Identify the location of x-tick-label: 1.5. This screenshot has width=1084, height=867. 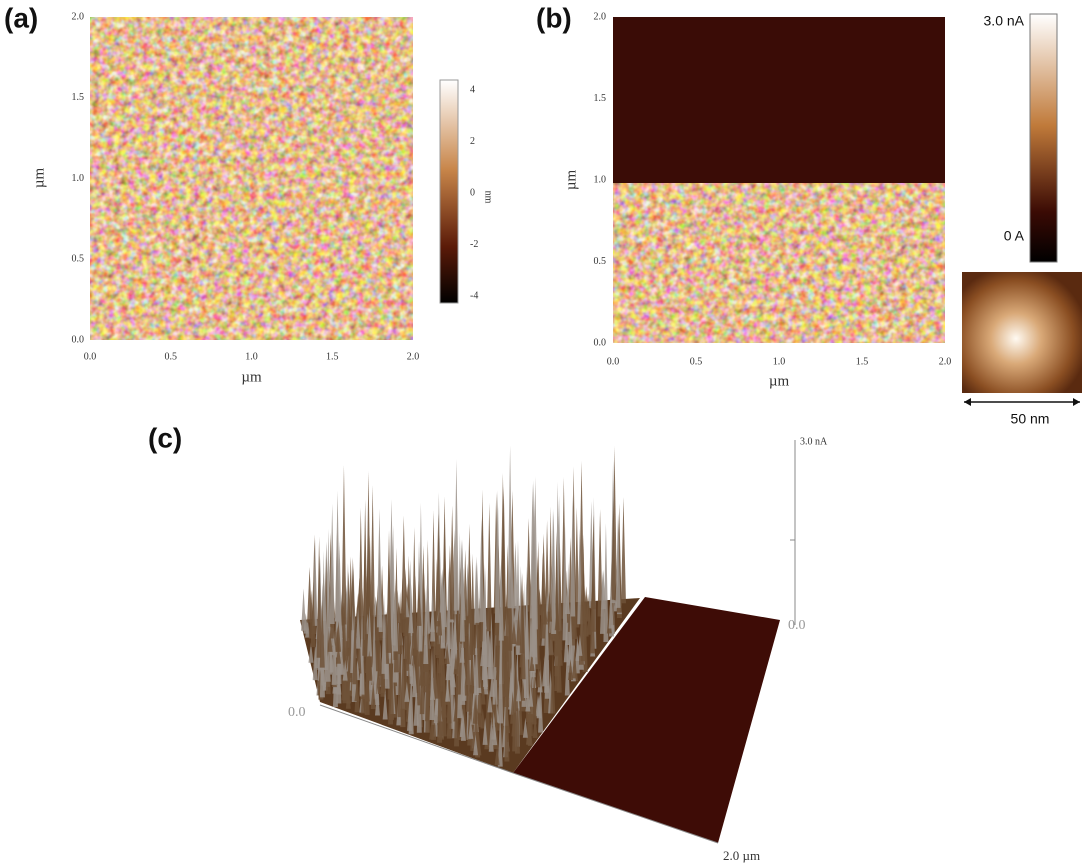
(862, 361).